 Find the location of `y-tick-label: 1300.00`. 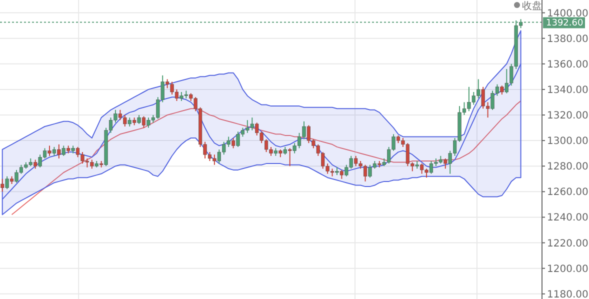

y-tick-label: 1300.00 is located at coordinates (567, 142).